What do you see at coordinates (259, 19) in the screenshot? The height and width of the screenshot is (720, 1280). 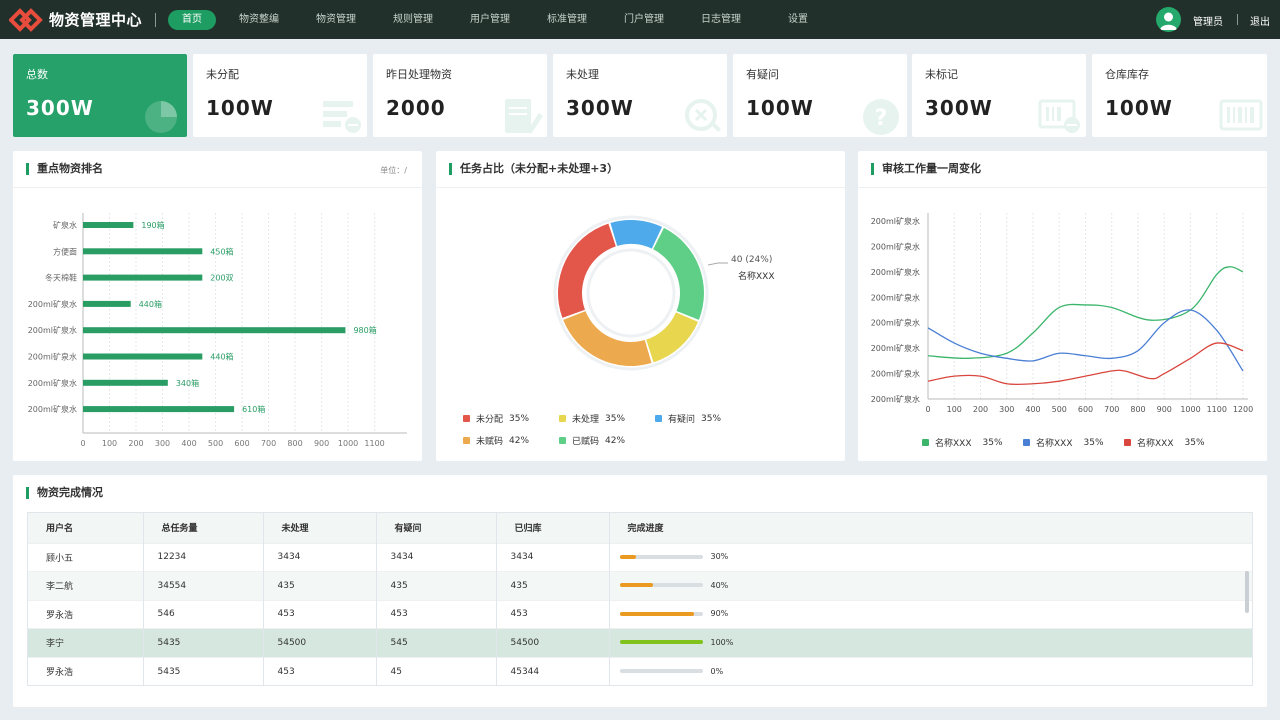 I see `nav-item-1: 物资整编` at bounding box center [259, 19].